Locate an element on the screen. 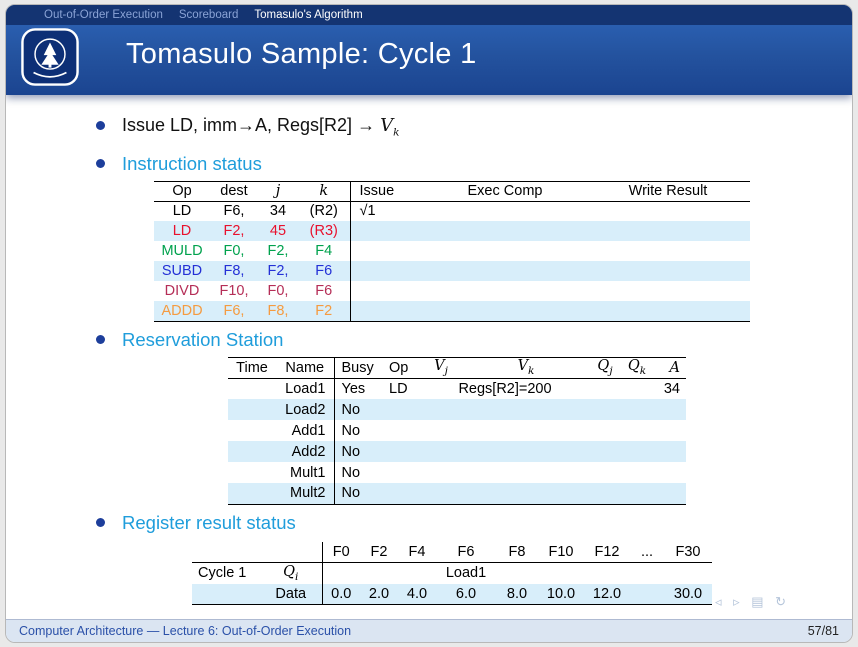 This screenshot has width=858, height=647. section-register-result-status: Register result status is located at coordinates (462, 522).